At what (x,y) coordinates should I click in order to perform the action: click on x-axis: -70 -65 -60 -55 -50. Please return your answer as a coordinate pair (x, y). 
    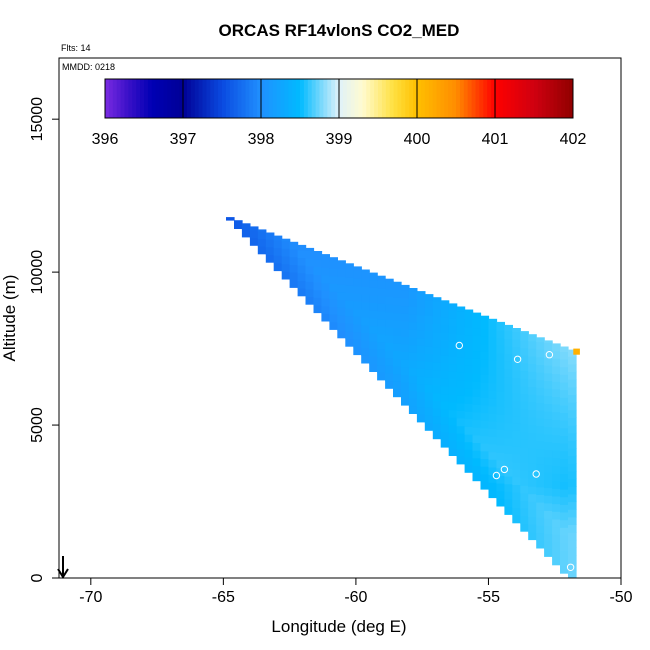
    Looking at the image, I should click on (356, 591).